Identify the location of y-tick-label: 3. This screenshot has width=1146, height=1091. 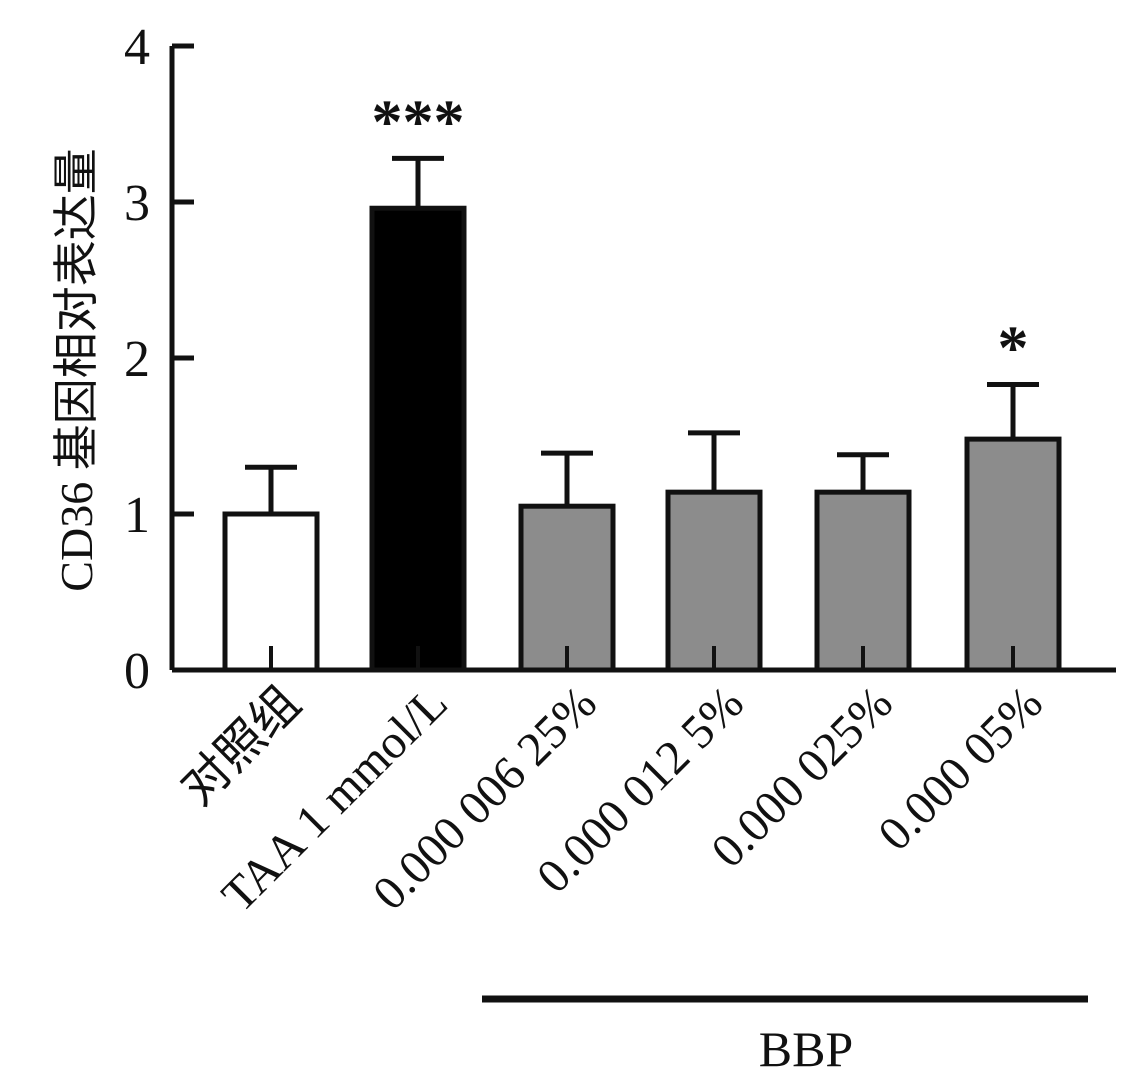
(137, 203).